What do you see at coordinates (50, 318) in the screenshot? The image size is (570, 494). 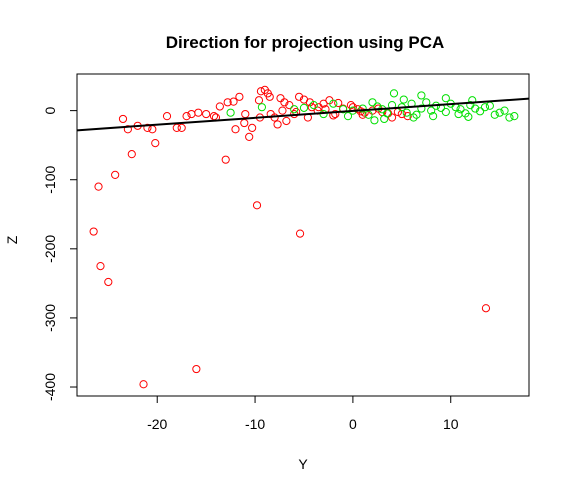 I see `y-tick-label: -300` at bounding box center [50, 318].